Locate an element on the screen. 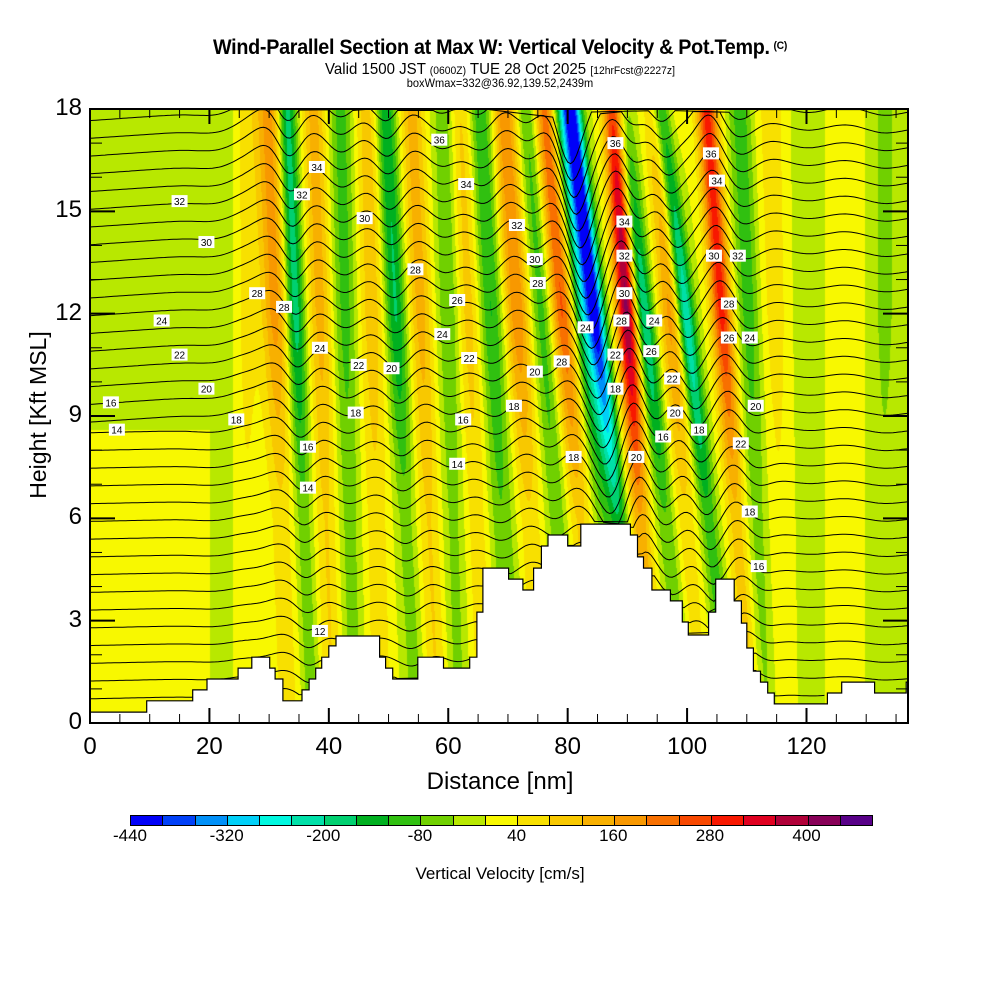  forecast-info: [12hrFcst@2227z] is located at coordinates (632, 71).